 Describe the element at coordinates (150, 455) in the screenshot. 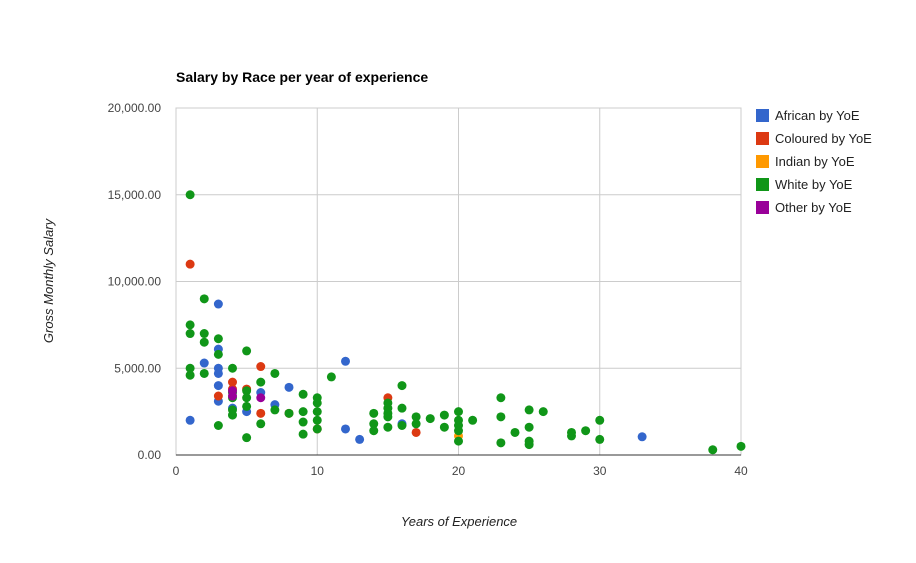

I see `y-tick-label: 0.00` at that location.